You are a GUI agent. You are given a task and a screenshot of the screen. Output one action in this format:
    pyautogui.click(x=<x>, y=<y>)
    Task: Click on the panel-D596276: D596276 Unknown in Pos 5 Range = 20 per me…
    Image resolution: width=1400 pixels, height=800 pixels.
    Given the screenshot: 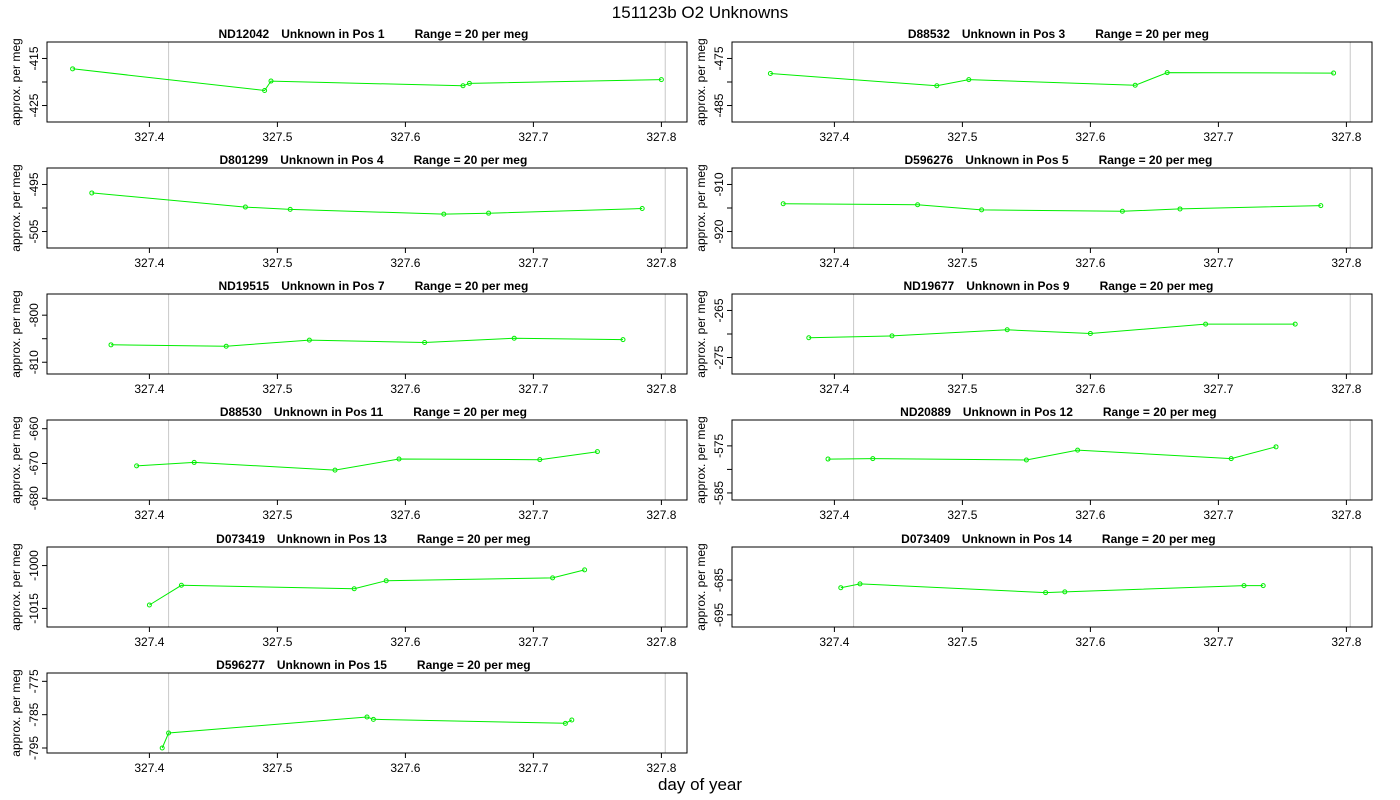 What is the action you would take?
    pyautogui.click(x=1033, y=211)
    